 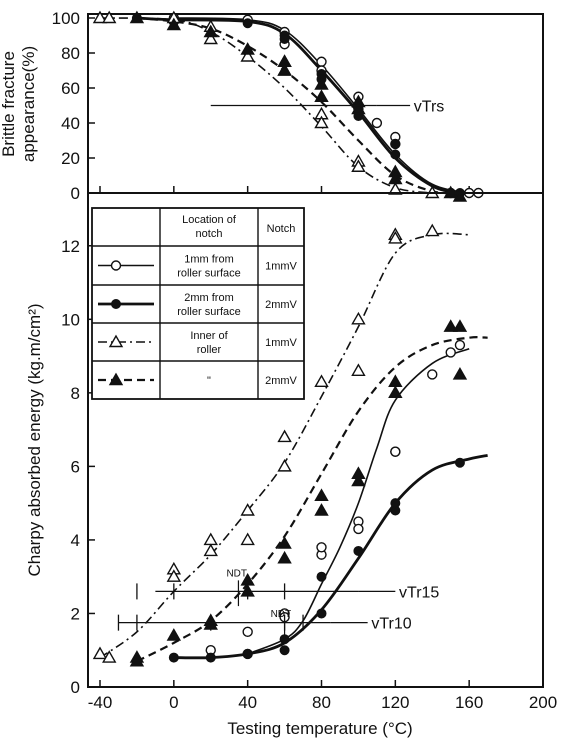 What do you see at coordinates (19, 104) in the screenshot?
I see `top-y-axis-label: Brittle fractureappearance(%)` at bounding box center [19, 104].